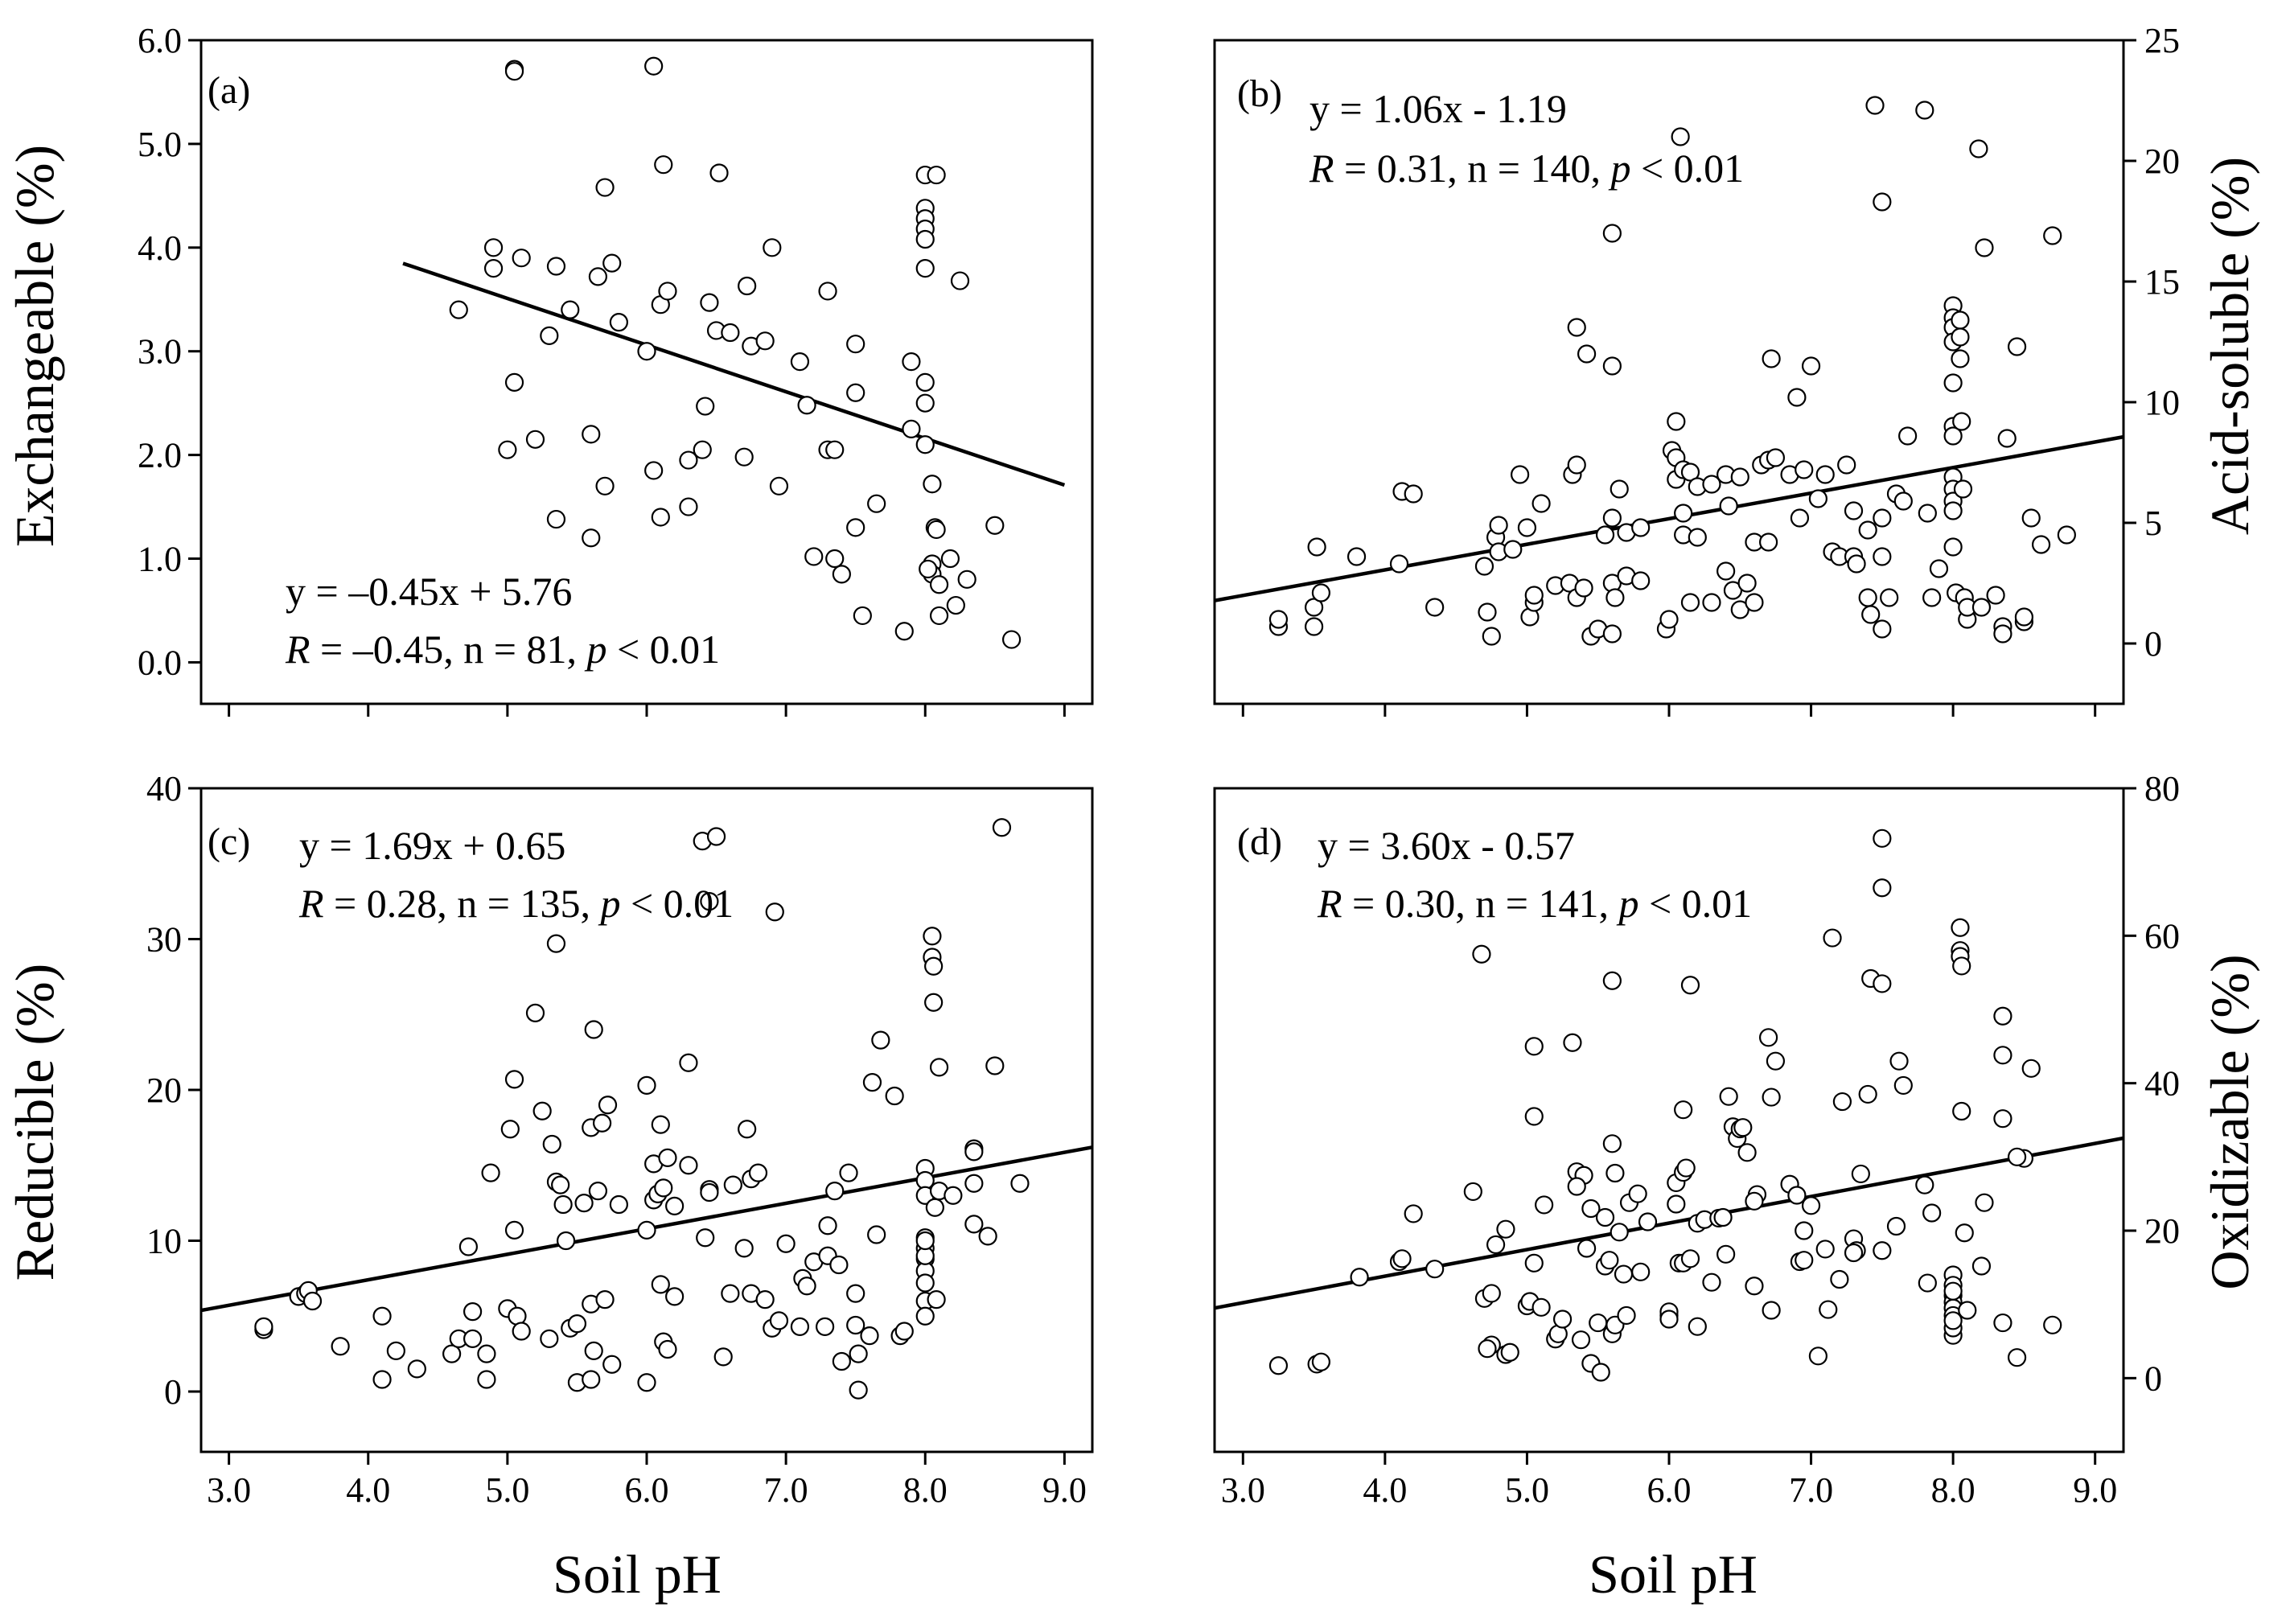 This screenshot has width=2290, height=1624. I want to click on panel-label-d: (d), so click(1259, 842).